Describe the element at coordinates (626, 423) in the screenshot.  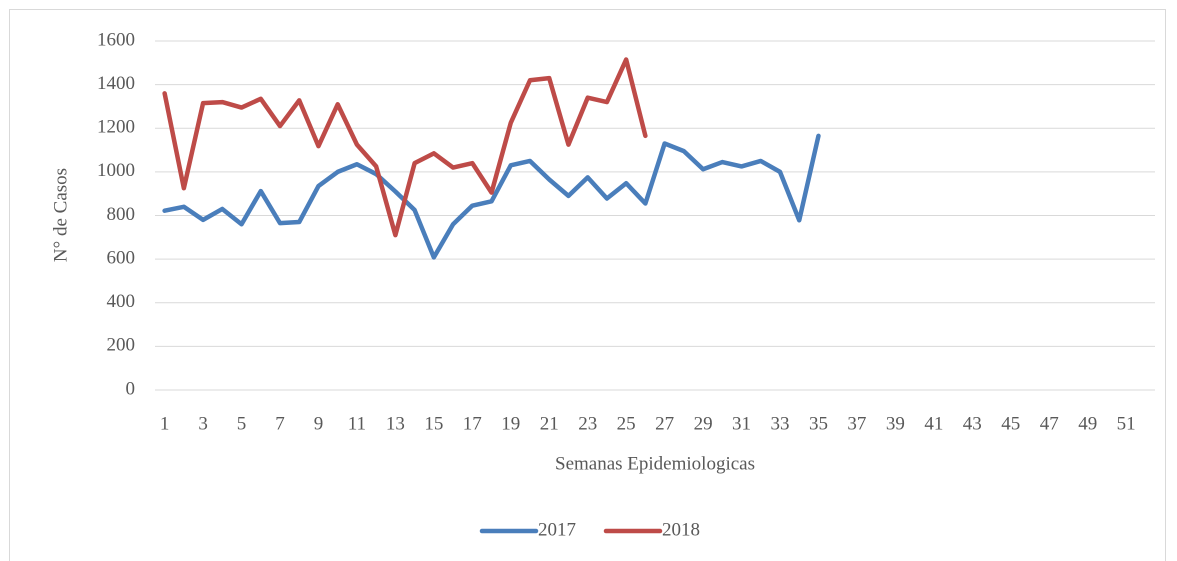
I see `x-tick-label: 25` at that location.